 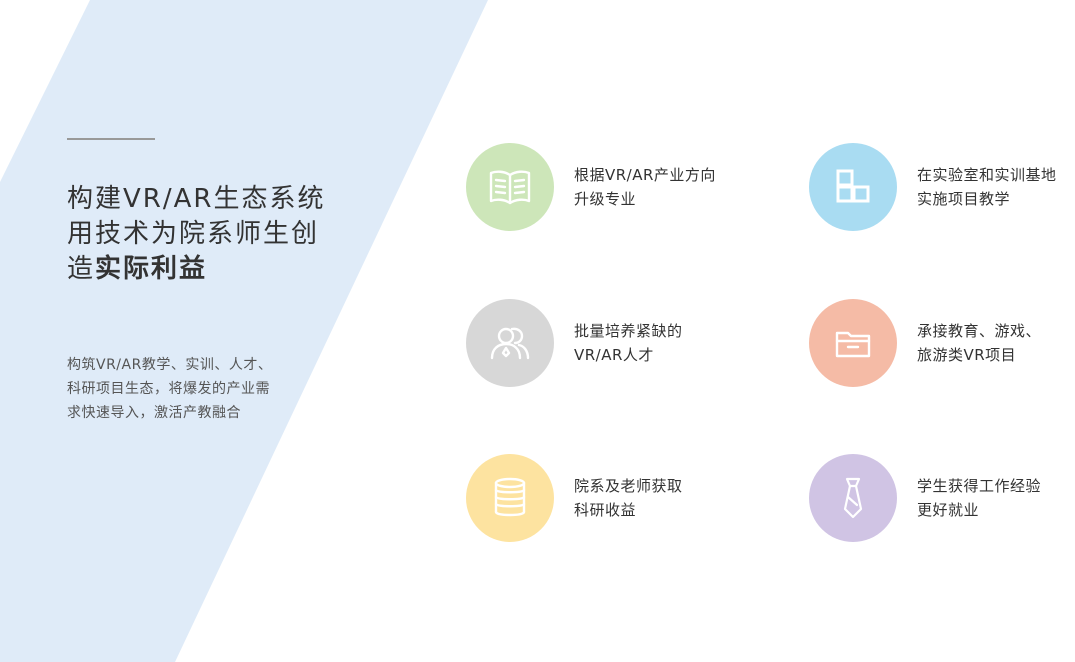 What do you see at coordinates (645, 187) in the screenshot?
I see `feature-text: 根据VR/AR产业方向 升级专业` at bounding box center [645, 187].